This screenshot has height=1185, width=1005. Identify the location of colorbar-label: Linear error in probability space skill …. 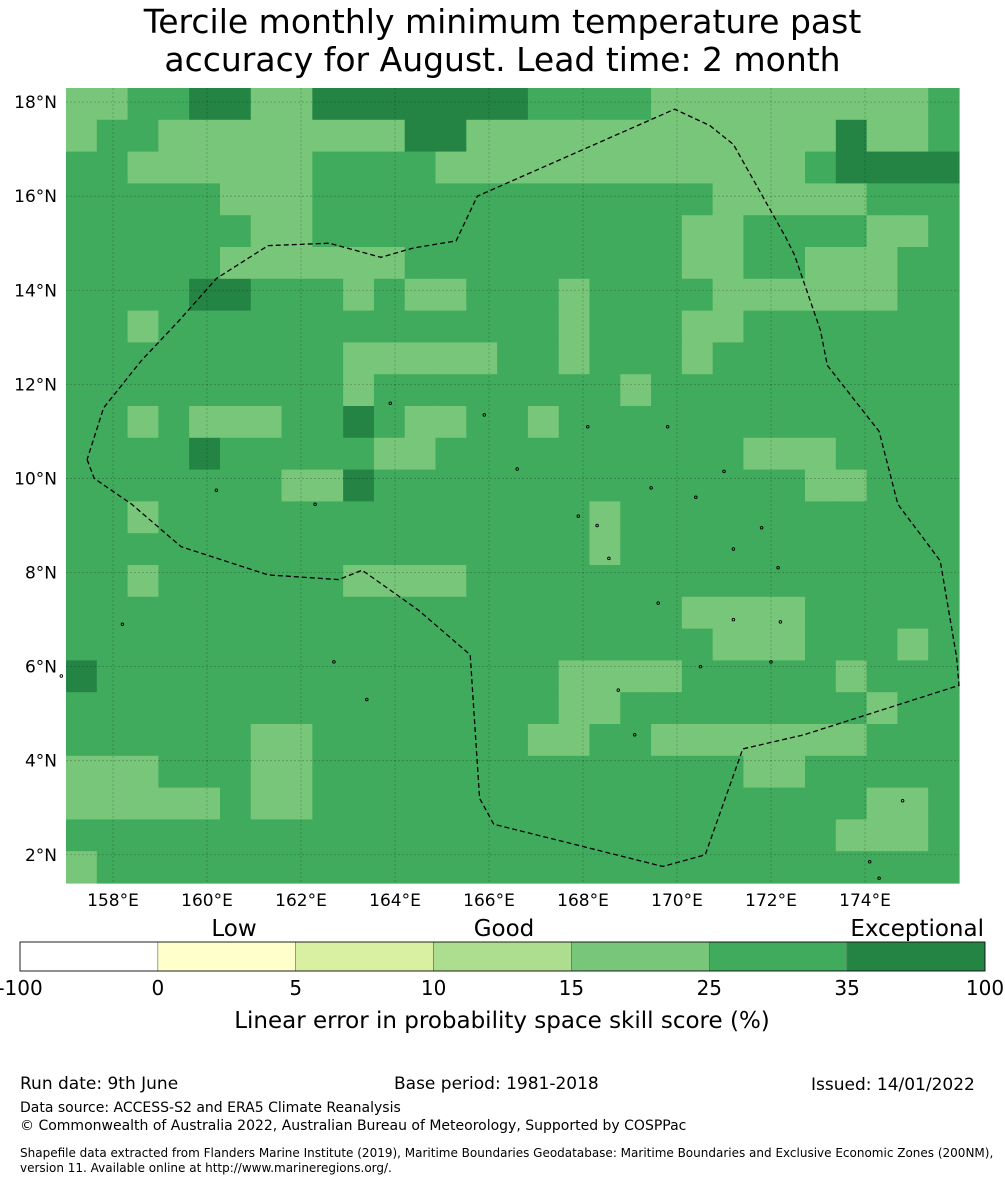
(502, 1021).